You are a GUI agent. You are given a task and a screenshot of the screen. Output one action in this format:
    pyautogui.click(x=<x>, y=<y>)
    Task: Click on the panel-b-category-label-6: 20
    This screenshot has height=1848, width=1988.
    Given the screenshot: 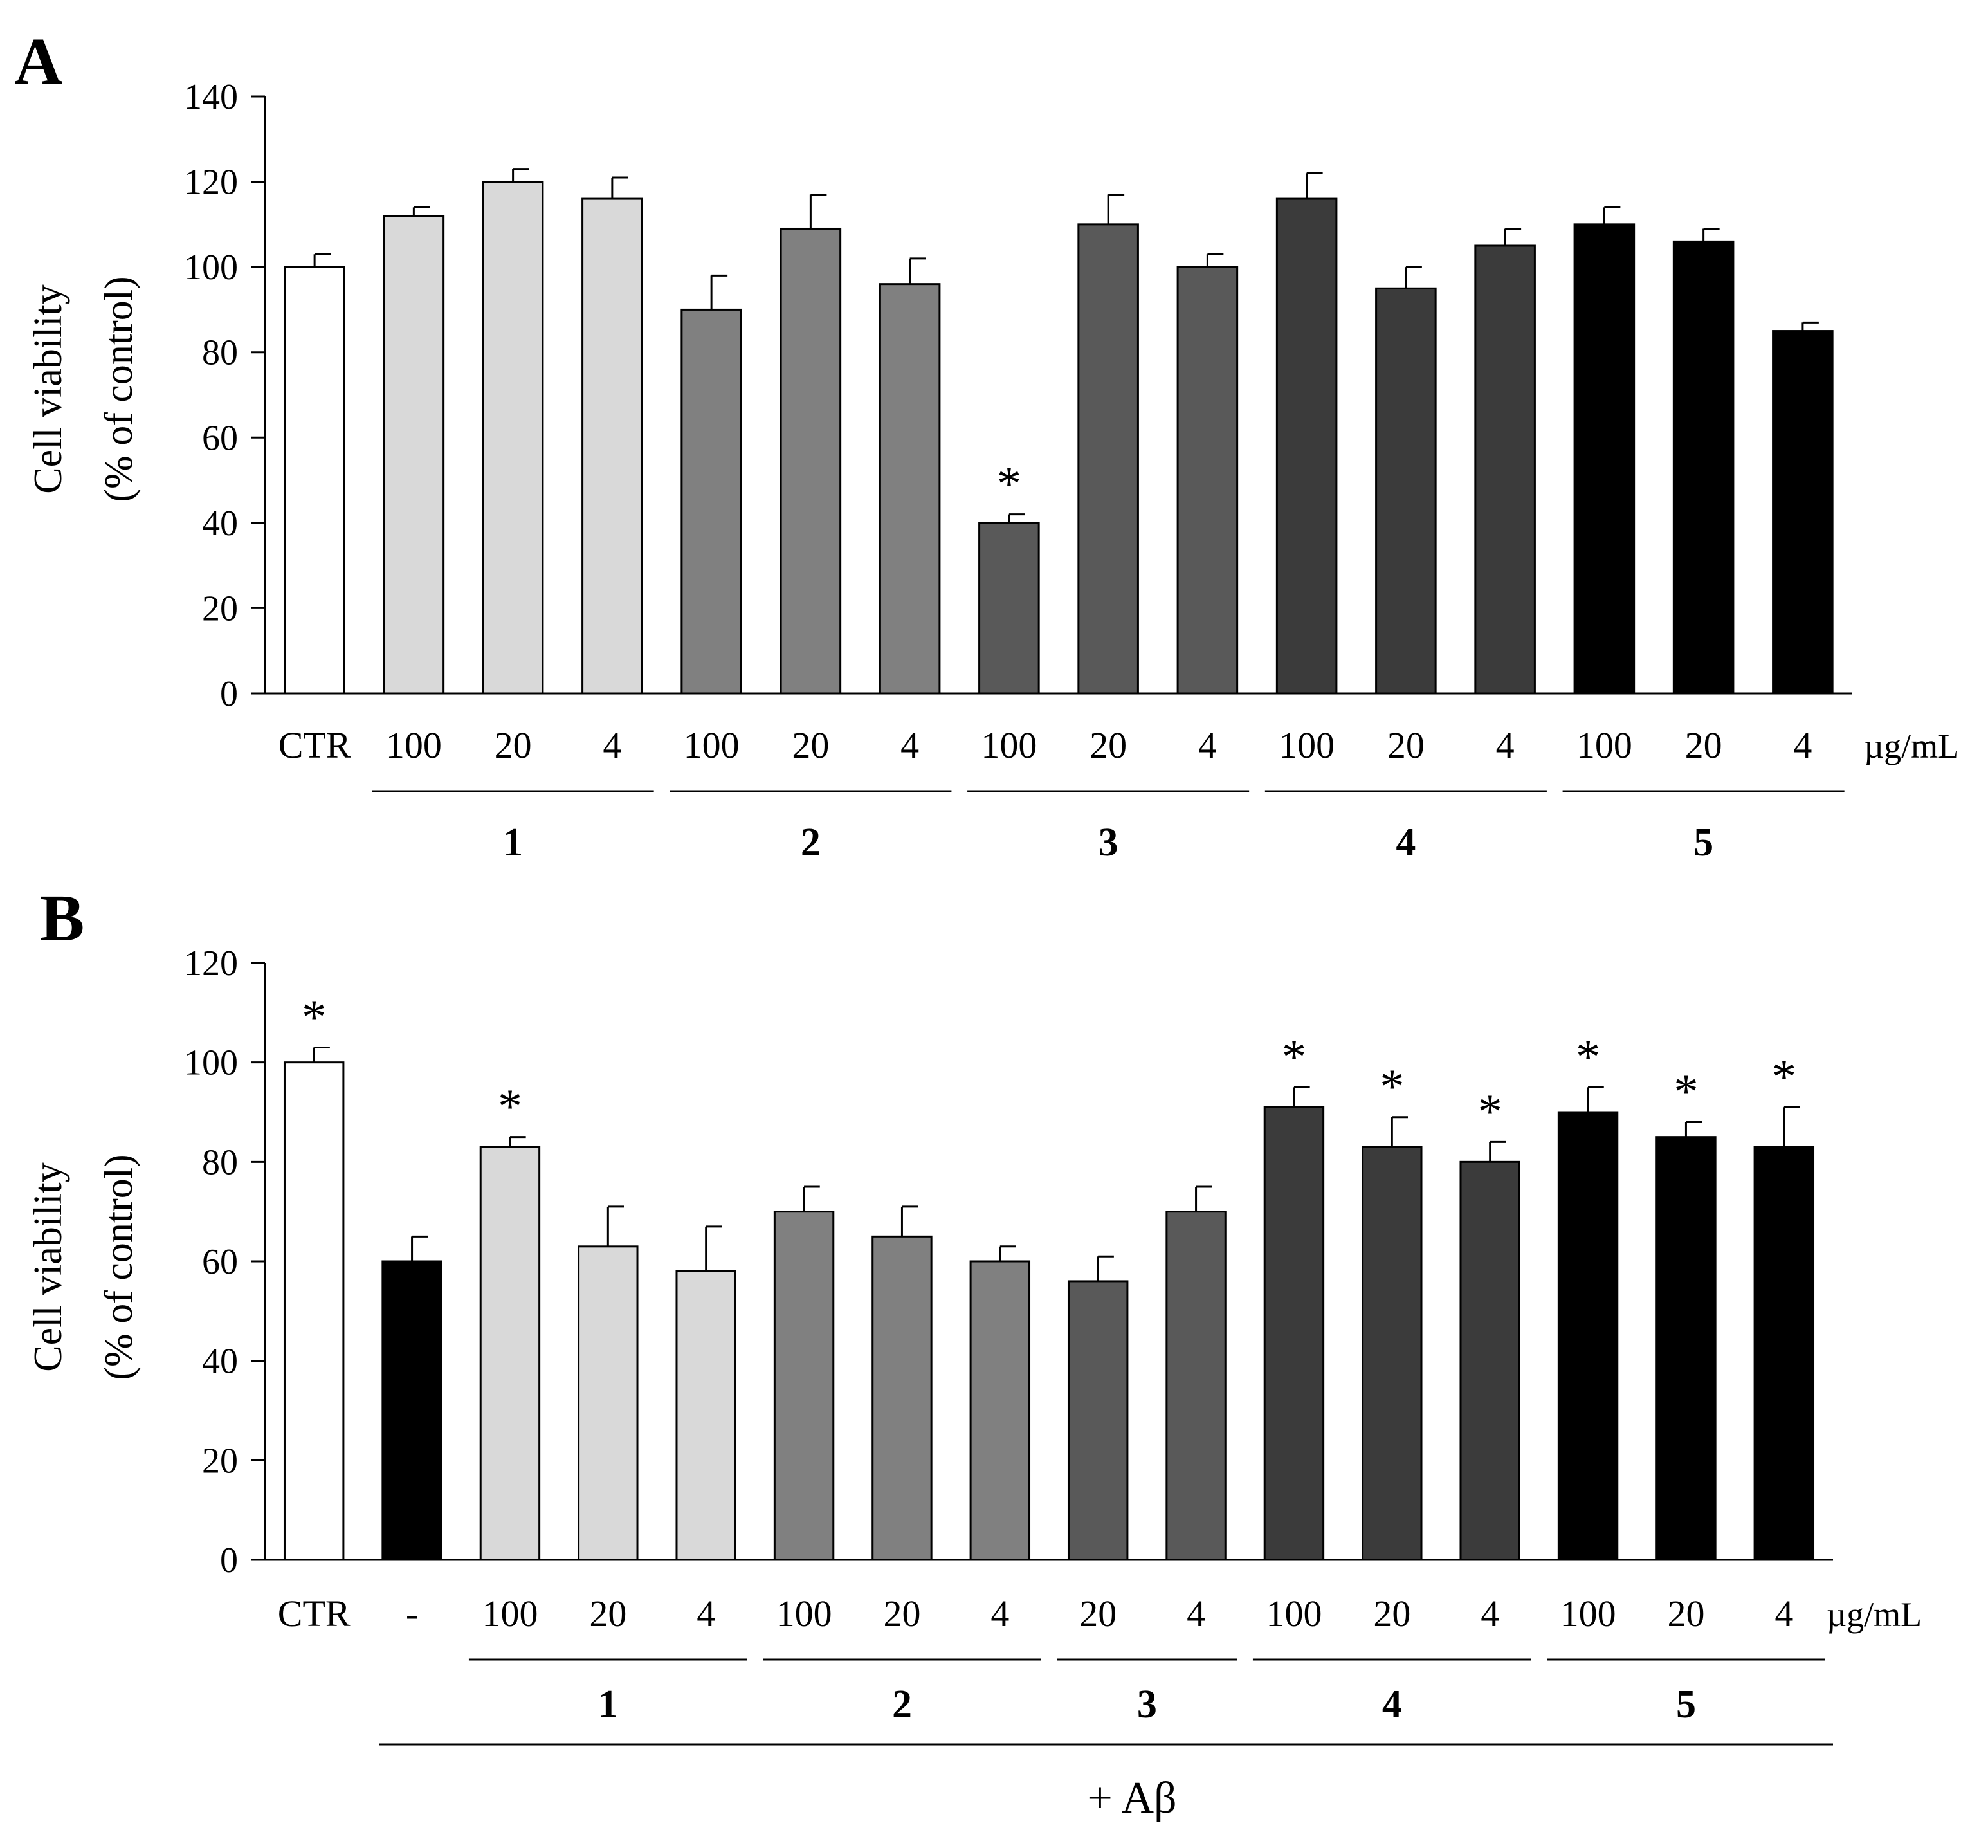 What is the action you would take?
    pyautogui.click(x=901, y=1613)
    